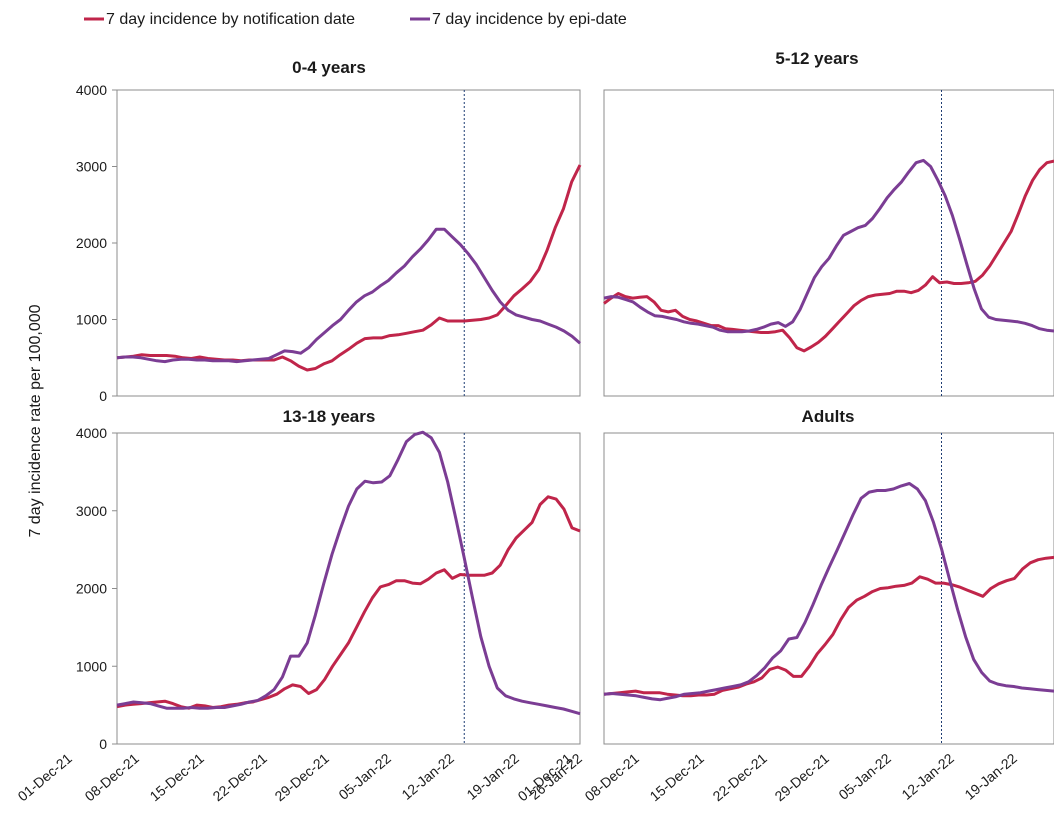 The height and width of the screenshot is (832, 1054). I want to click on x-tick-label: 01-Dec-21, so click(45, 777).